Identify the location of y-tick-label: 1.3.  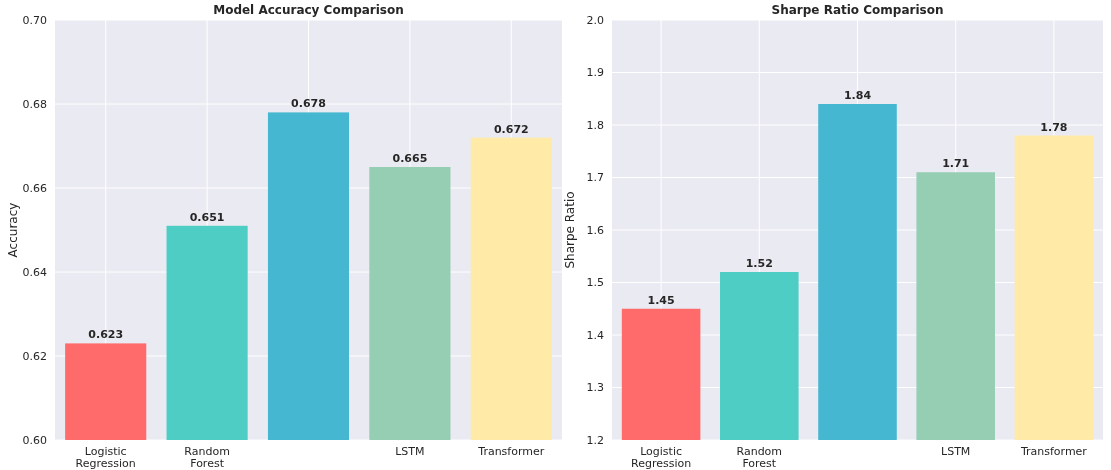
(595, 388).